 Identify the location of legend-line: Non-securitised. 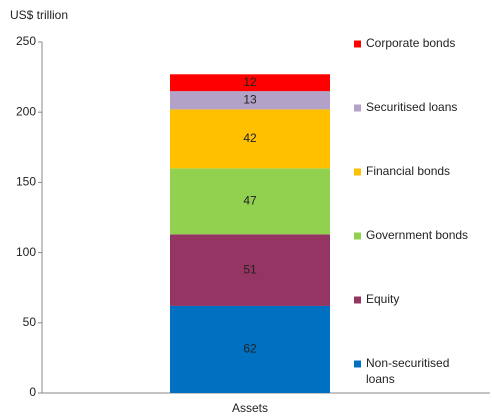
(407, 363).